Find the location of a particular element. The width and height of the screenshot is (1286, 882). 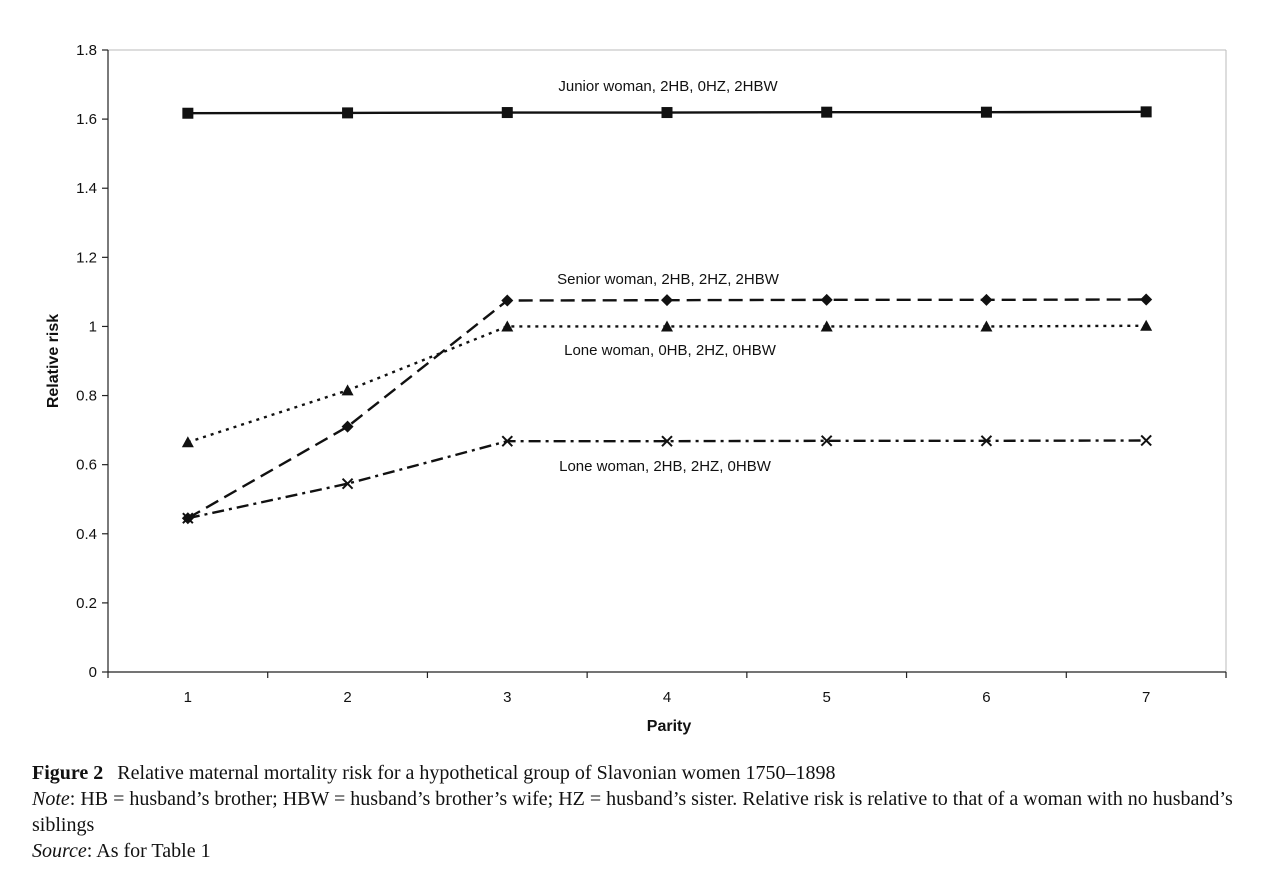

y-tick-label: 1 is located at coordinates (93, 326).